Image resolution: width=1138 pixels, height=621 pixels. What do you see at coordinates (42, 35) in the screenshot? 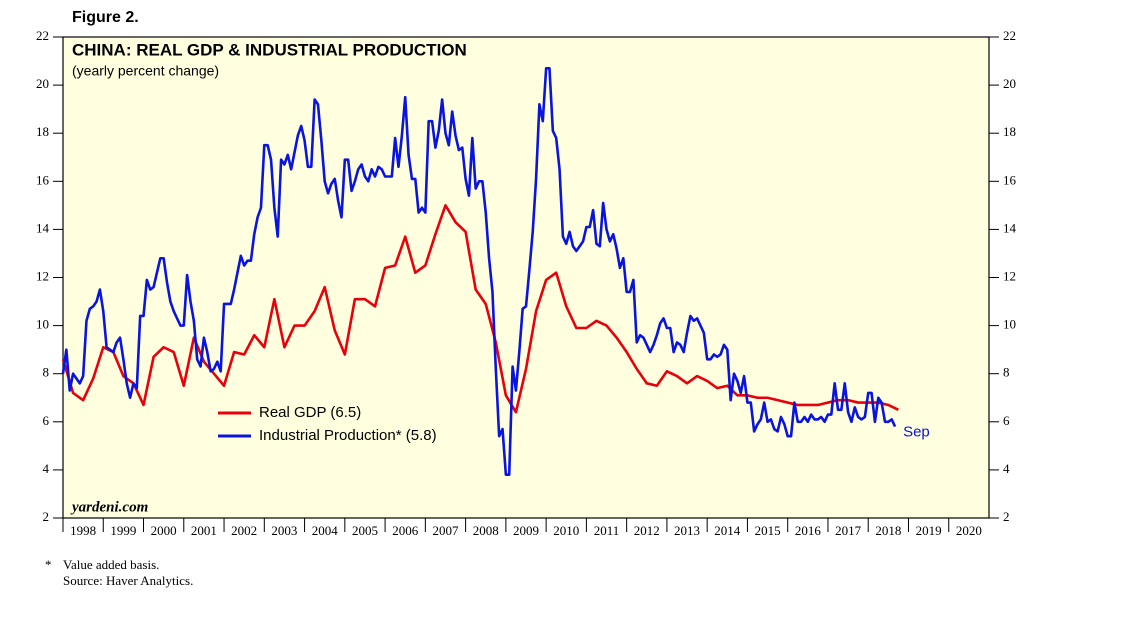
I see `y-tick-label: 22` at bounding box center [42, 35].